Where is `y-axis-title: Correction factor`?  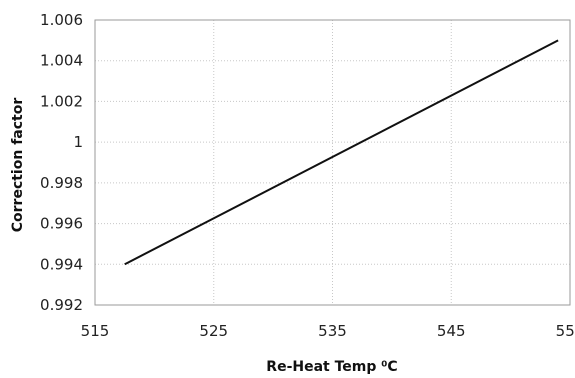 y-axis-title: Correction factor is located at coordinates (18, 165).